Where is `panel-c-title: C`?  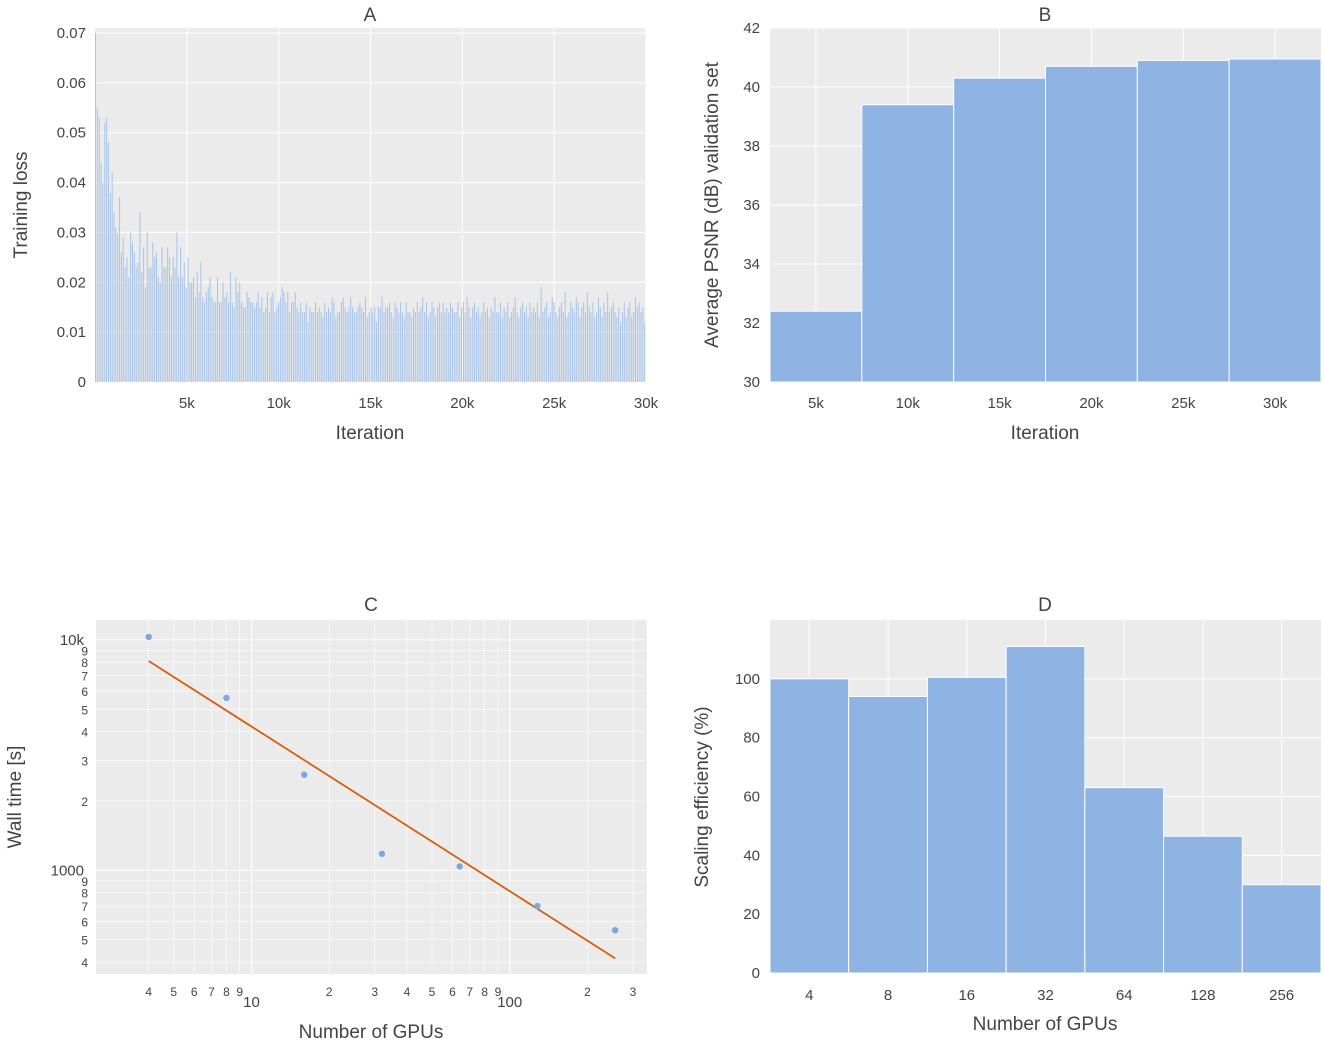
panel-c-title: C is located at coordinates (371, 605).